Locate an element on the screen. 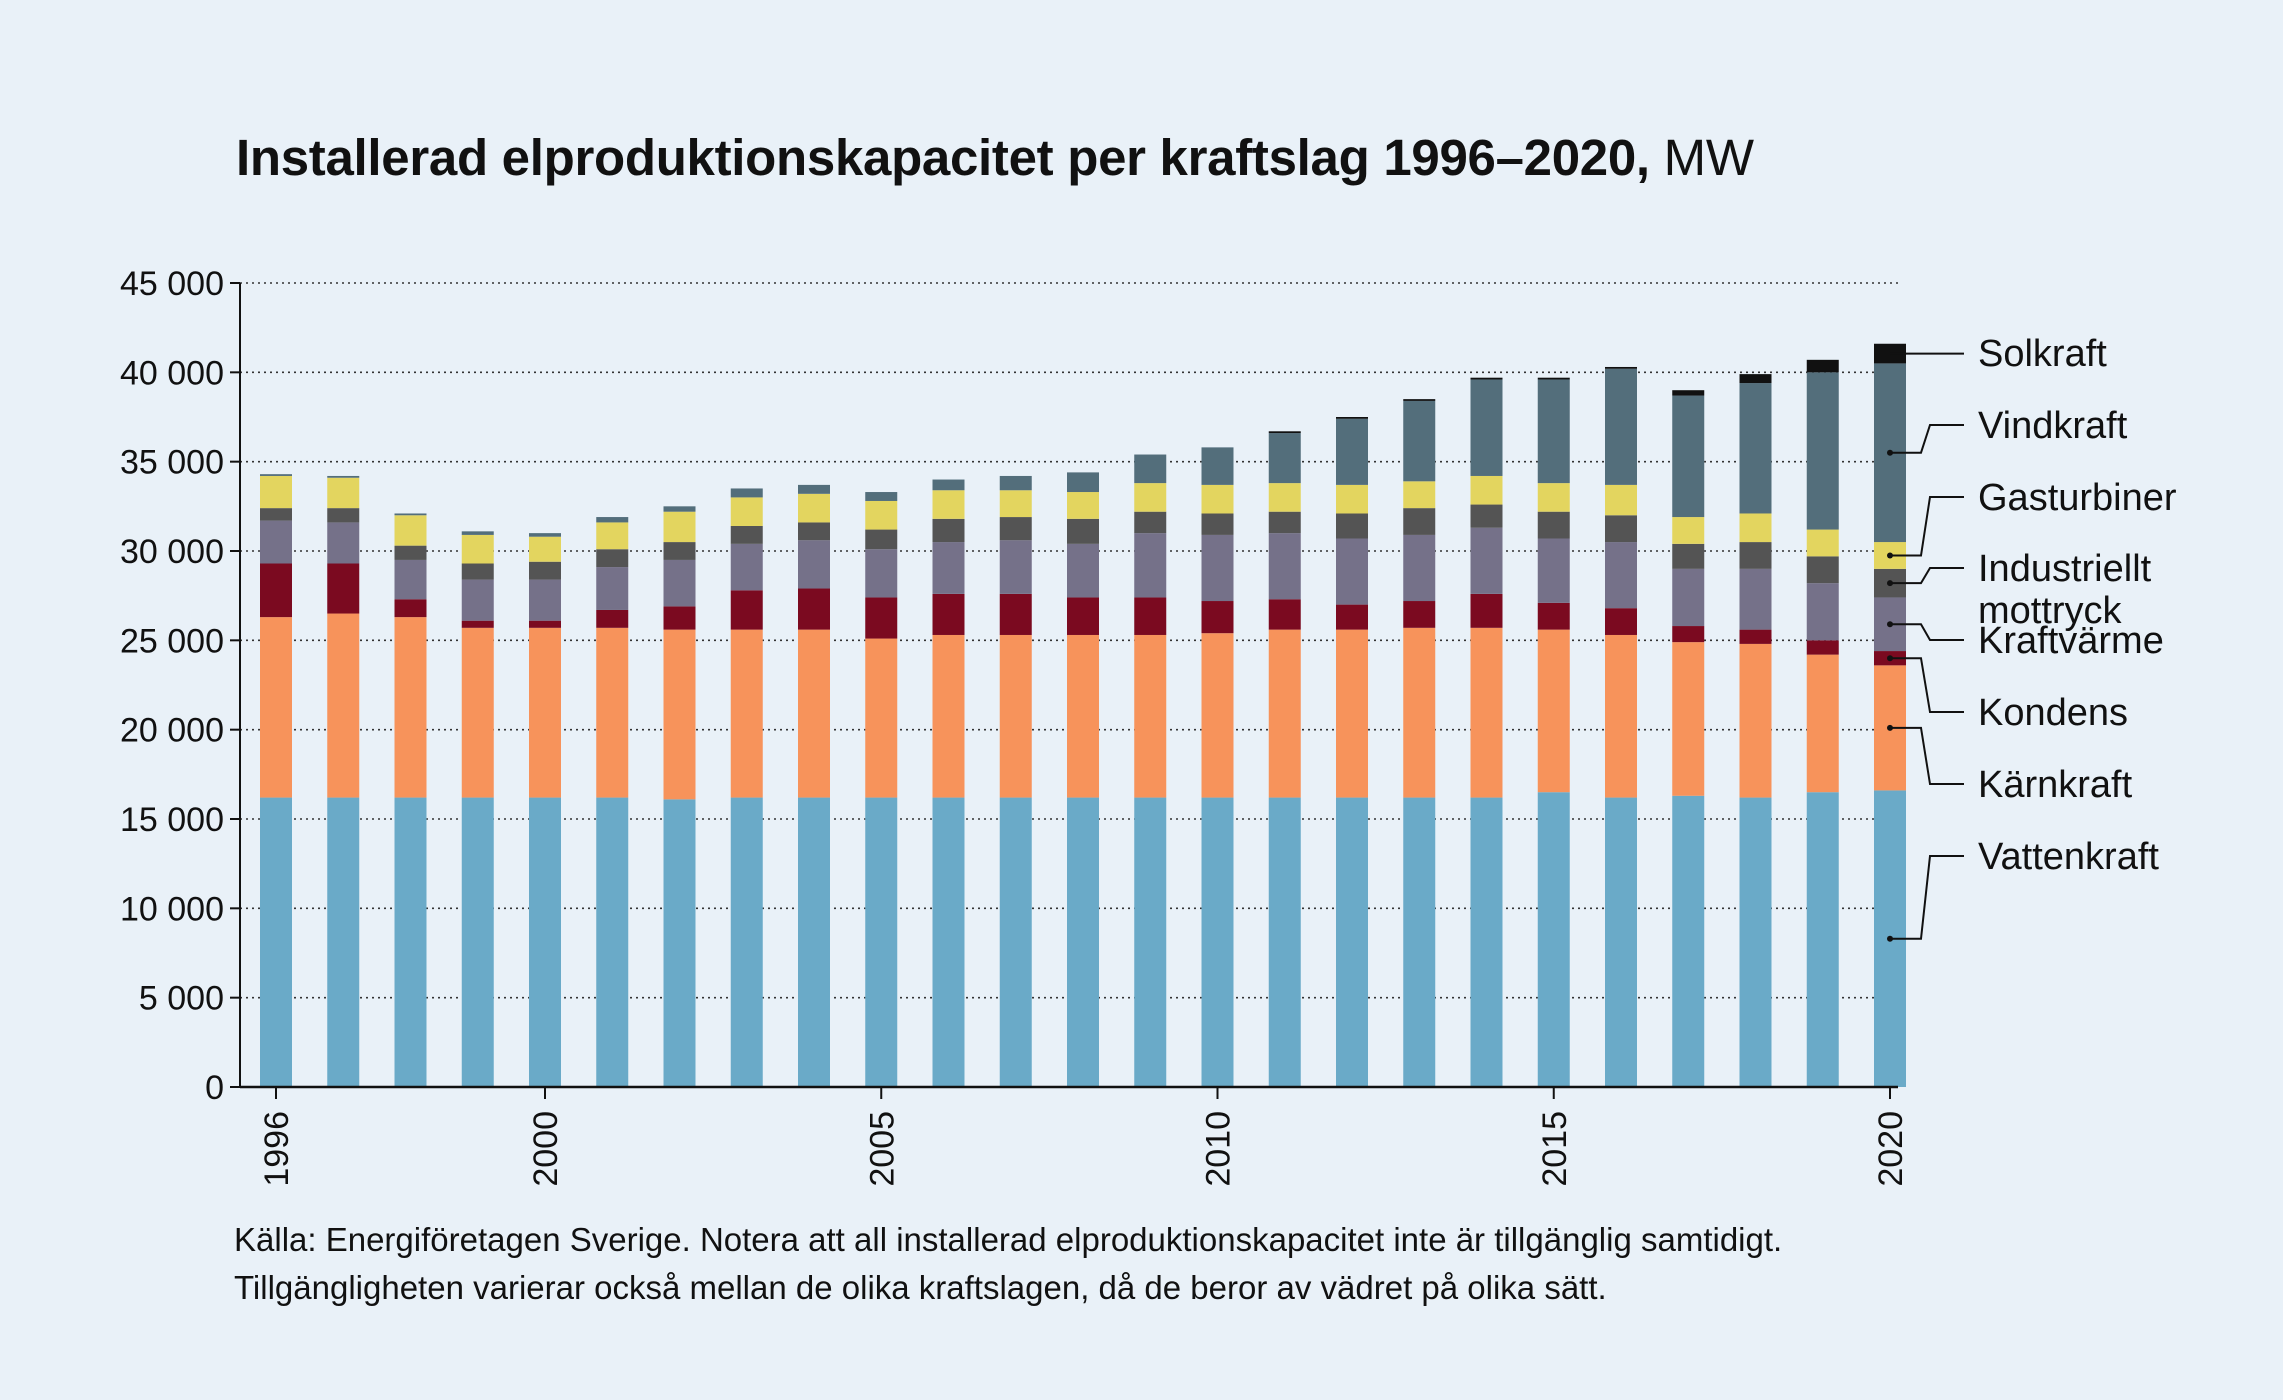 Image resolution: width=2283 pixels, height=1400 pixels. bar-stack-2019 is located at coordinates (1822, 723).